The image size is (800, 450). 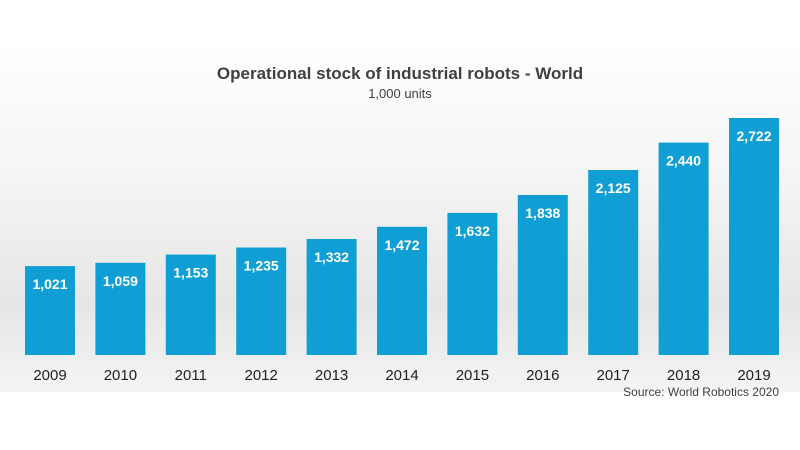 What do you see at coordinates (402, 290) in the screenshot?
I see `bar-2014` at bounding box center [402, 290].